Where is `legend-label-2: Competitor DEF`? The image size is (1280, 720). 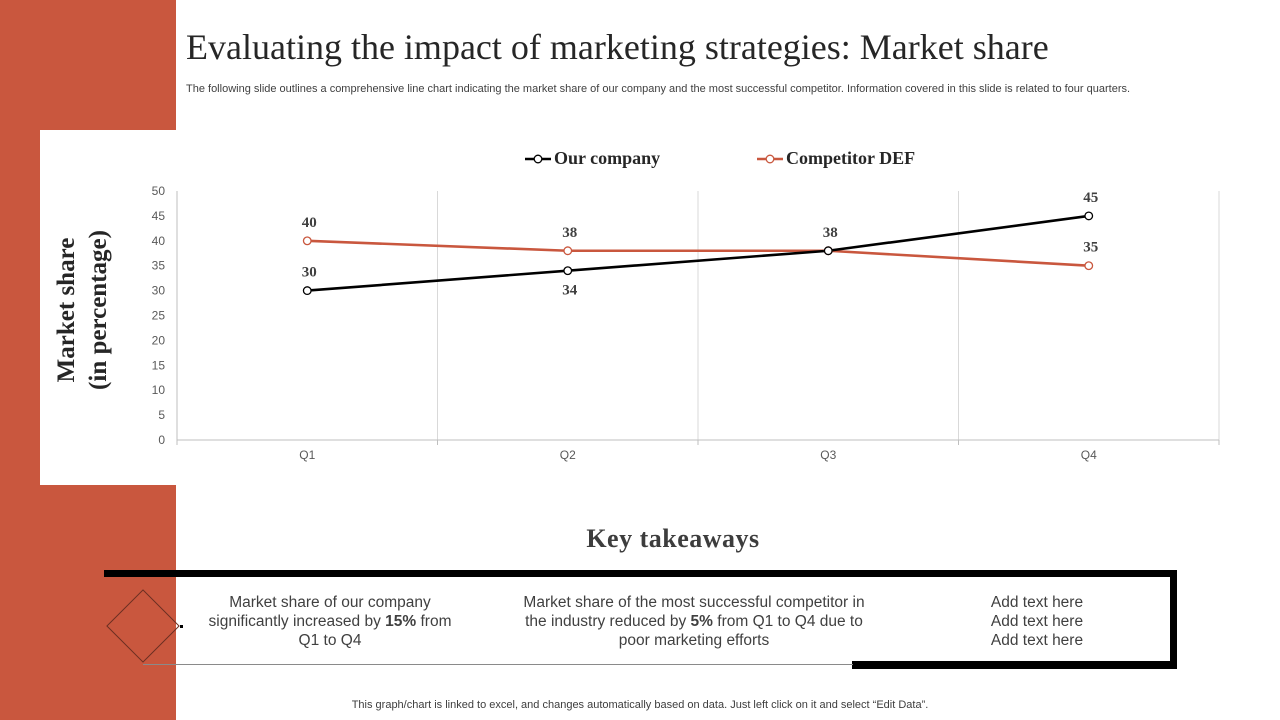
legend-label-2: Competitor DEF is located at coordinates (850, 158).